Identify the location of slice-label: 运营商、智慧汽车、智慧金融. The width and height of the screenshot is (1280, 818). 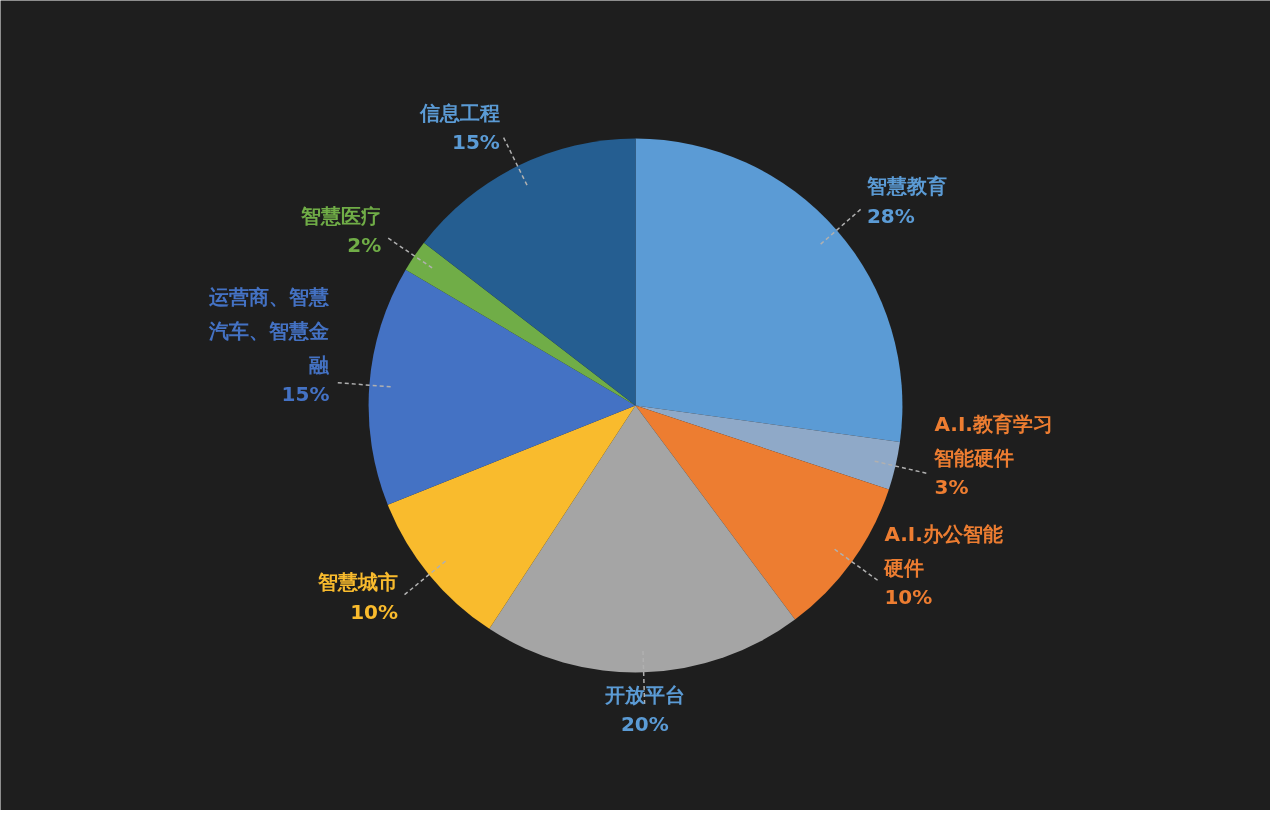
(269, 331).